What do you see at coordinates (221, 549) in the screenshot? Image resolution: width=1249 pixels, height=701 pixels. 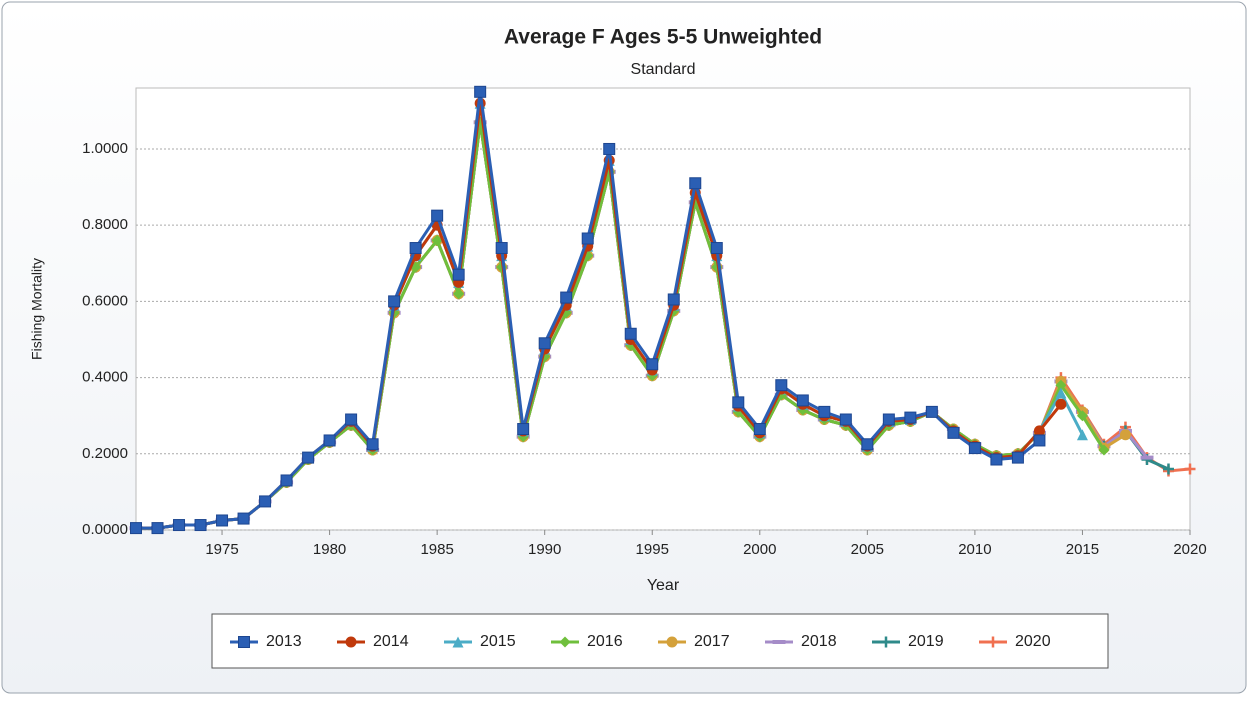 I see `x-tick-label: 1975` at bounding box center [221, 549].